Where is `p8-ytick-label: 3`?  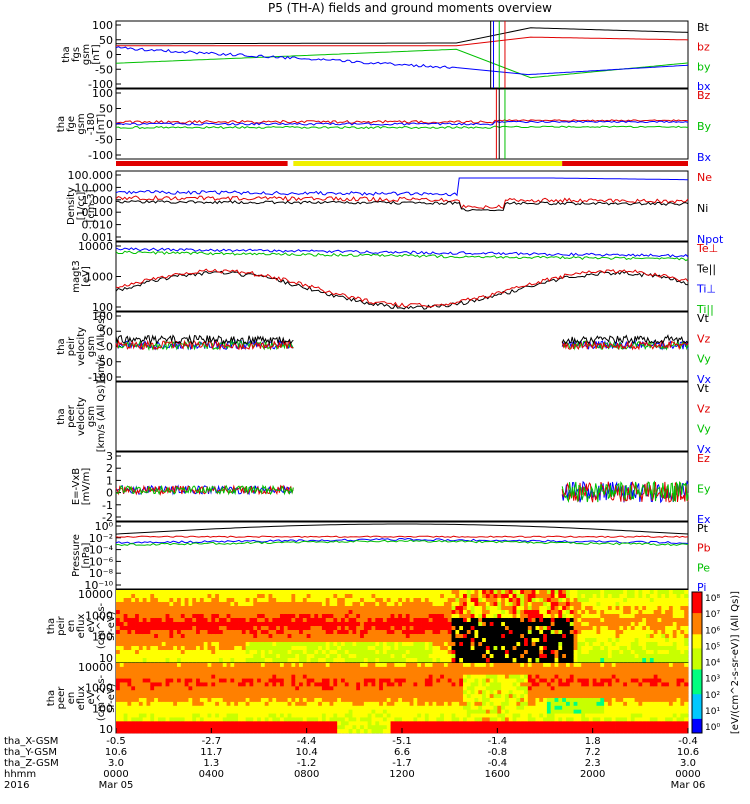
p8-ytick-label: 3 is located at coordinates (109, 456).